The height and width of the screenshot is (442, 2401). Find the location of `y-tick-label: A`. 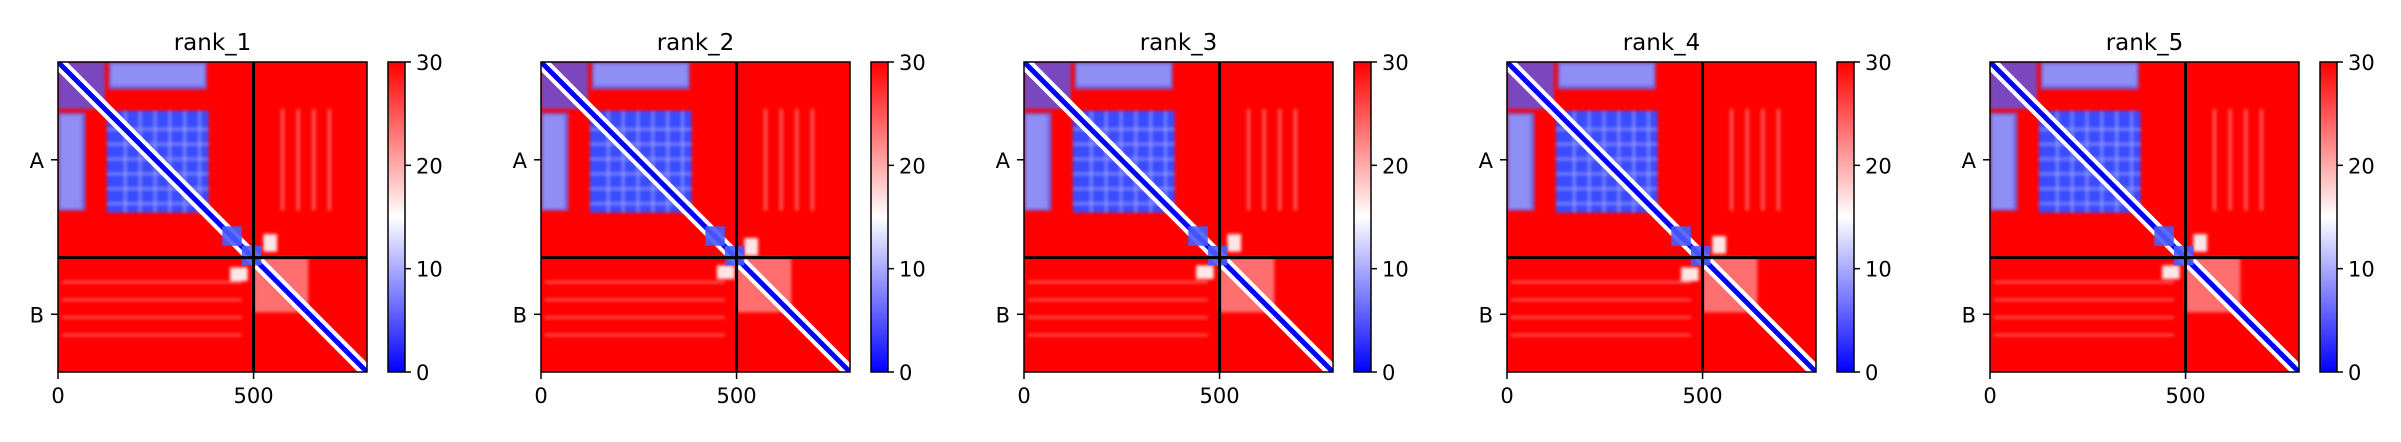

y-tick-label: A is located at coordinates (1003, 161).